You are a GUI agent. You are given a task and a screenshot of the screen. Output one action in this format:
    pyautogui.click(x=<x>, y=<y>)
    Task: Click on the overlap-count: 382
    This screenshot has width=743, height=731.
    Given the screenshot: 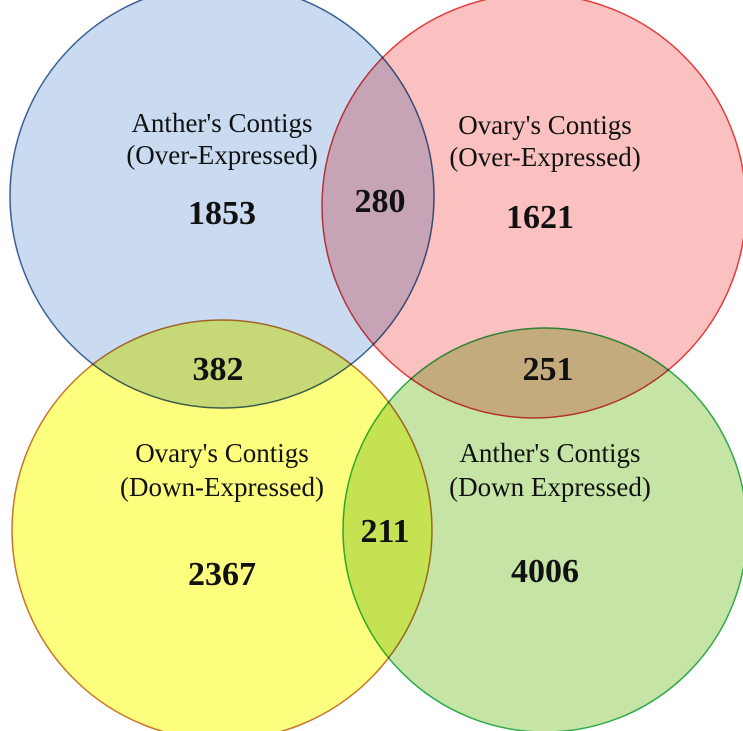 What is the action you would take?
    pyautogui.click(x=218, y=369)
    